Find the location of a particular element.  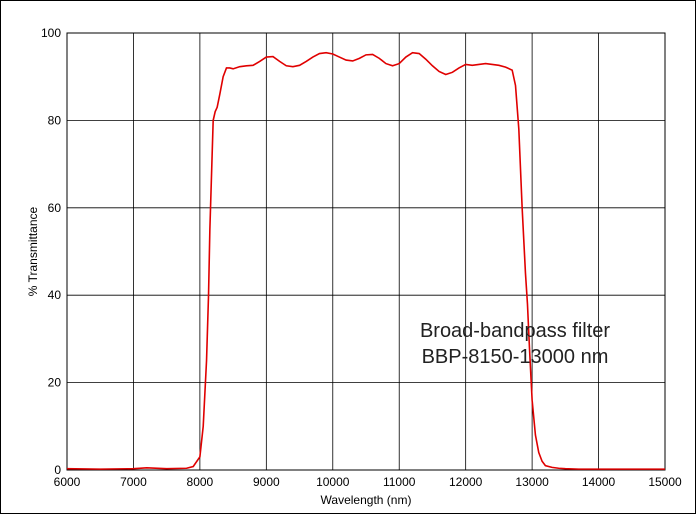

x-tick-label: 11000 is located at coordinates (399, 482).